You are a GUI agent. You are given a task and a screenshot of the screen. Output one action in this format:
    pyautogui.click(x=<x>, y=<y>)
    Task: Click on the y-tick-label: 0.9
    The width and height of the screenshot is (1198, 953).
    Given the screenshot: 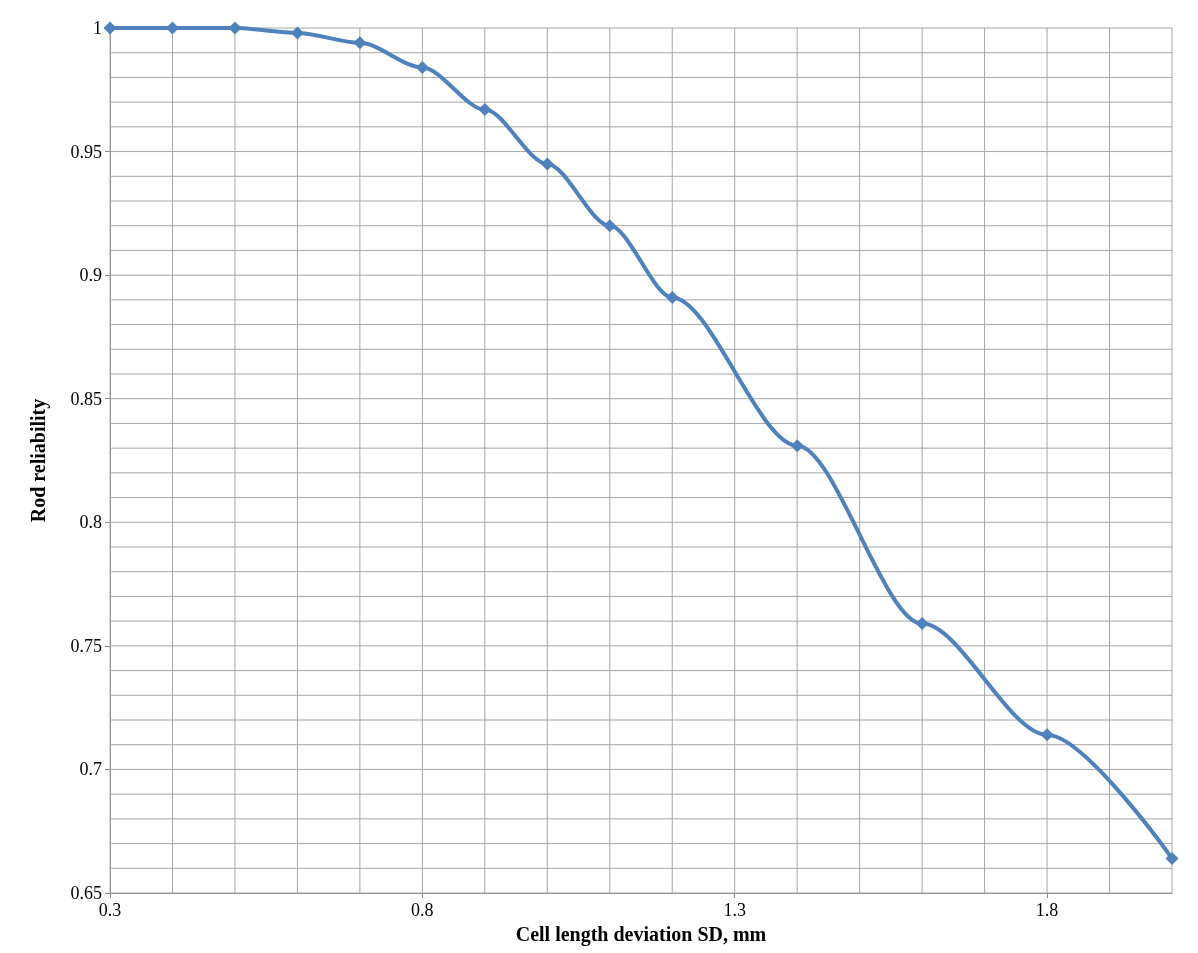 What is the action you would take?
    pyautogui.click(x=90, y=275)
    